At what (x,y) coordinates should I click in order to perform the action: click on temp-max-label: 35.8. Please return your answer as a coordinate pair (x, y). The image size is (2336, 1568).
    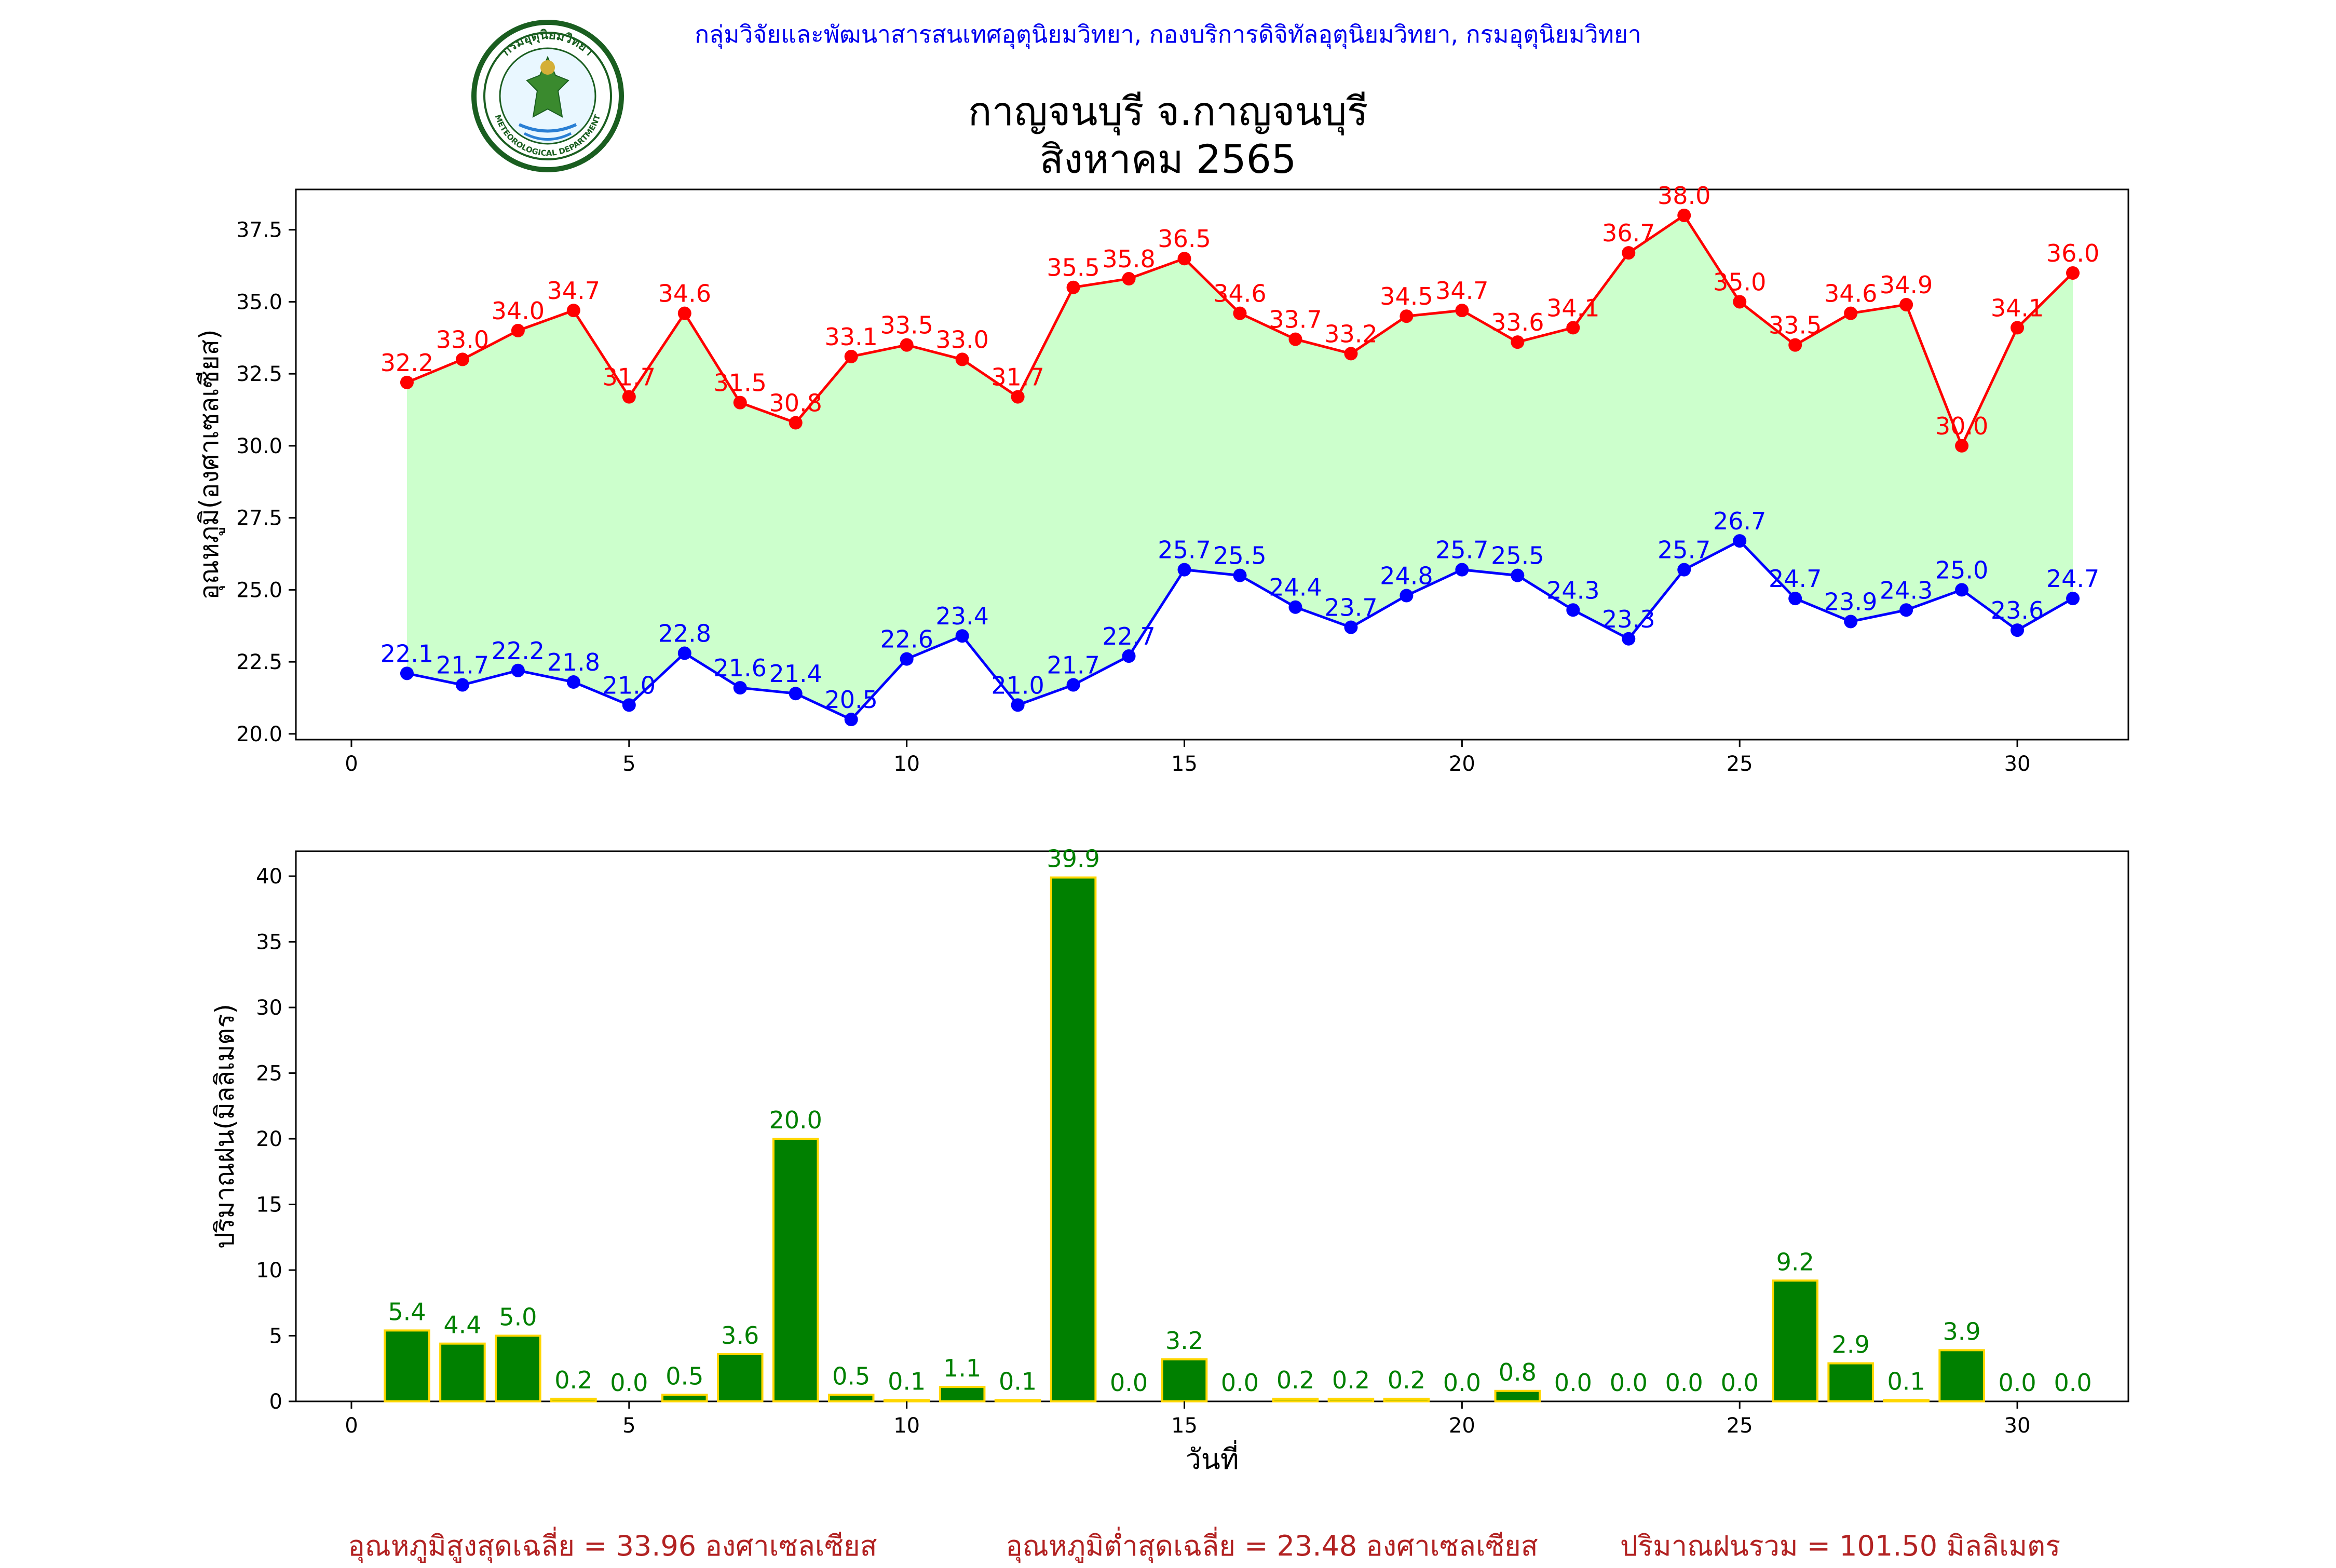
    Looking at the image, I should click on (1128, 259).